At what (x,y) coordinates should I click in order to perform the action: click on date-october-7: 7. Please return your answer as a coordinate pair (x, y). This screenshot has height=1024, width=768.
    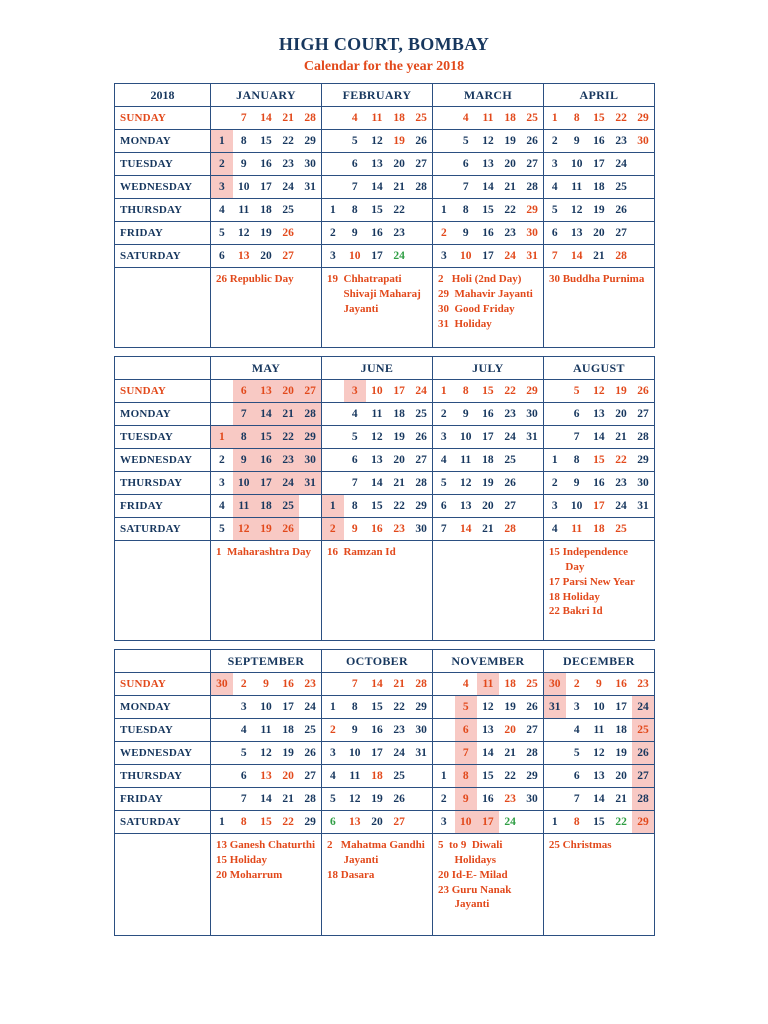
    Looking at the image, I should click on (354, 684).